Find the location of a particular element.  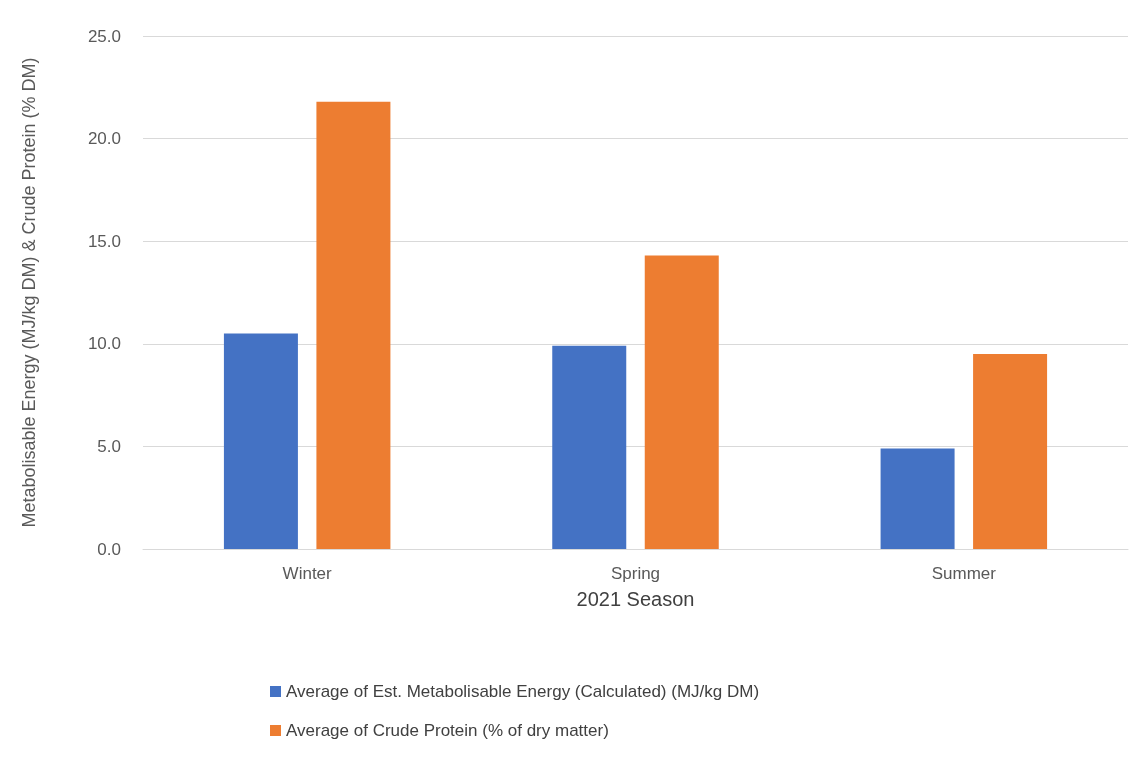

y-tick-label: 0.0 is located at coordinates (109, 549).